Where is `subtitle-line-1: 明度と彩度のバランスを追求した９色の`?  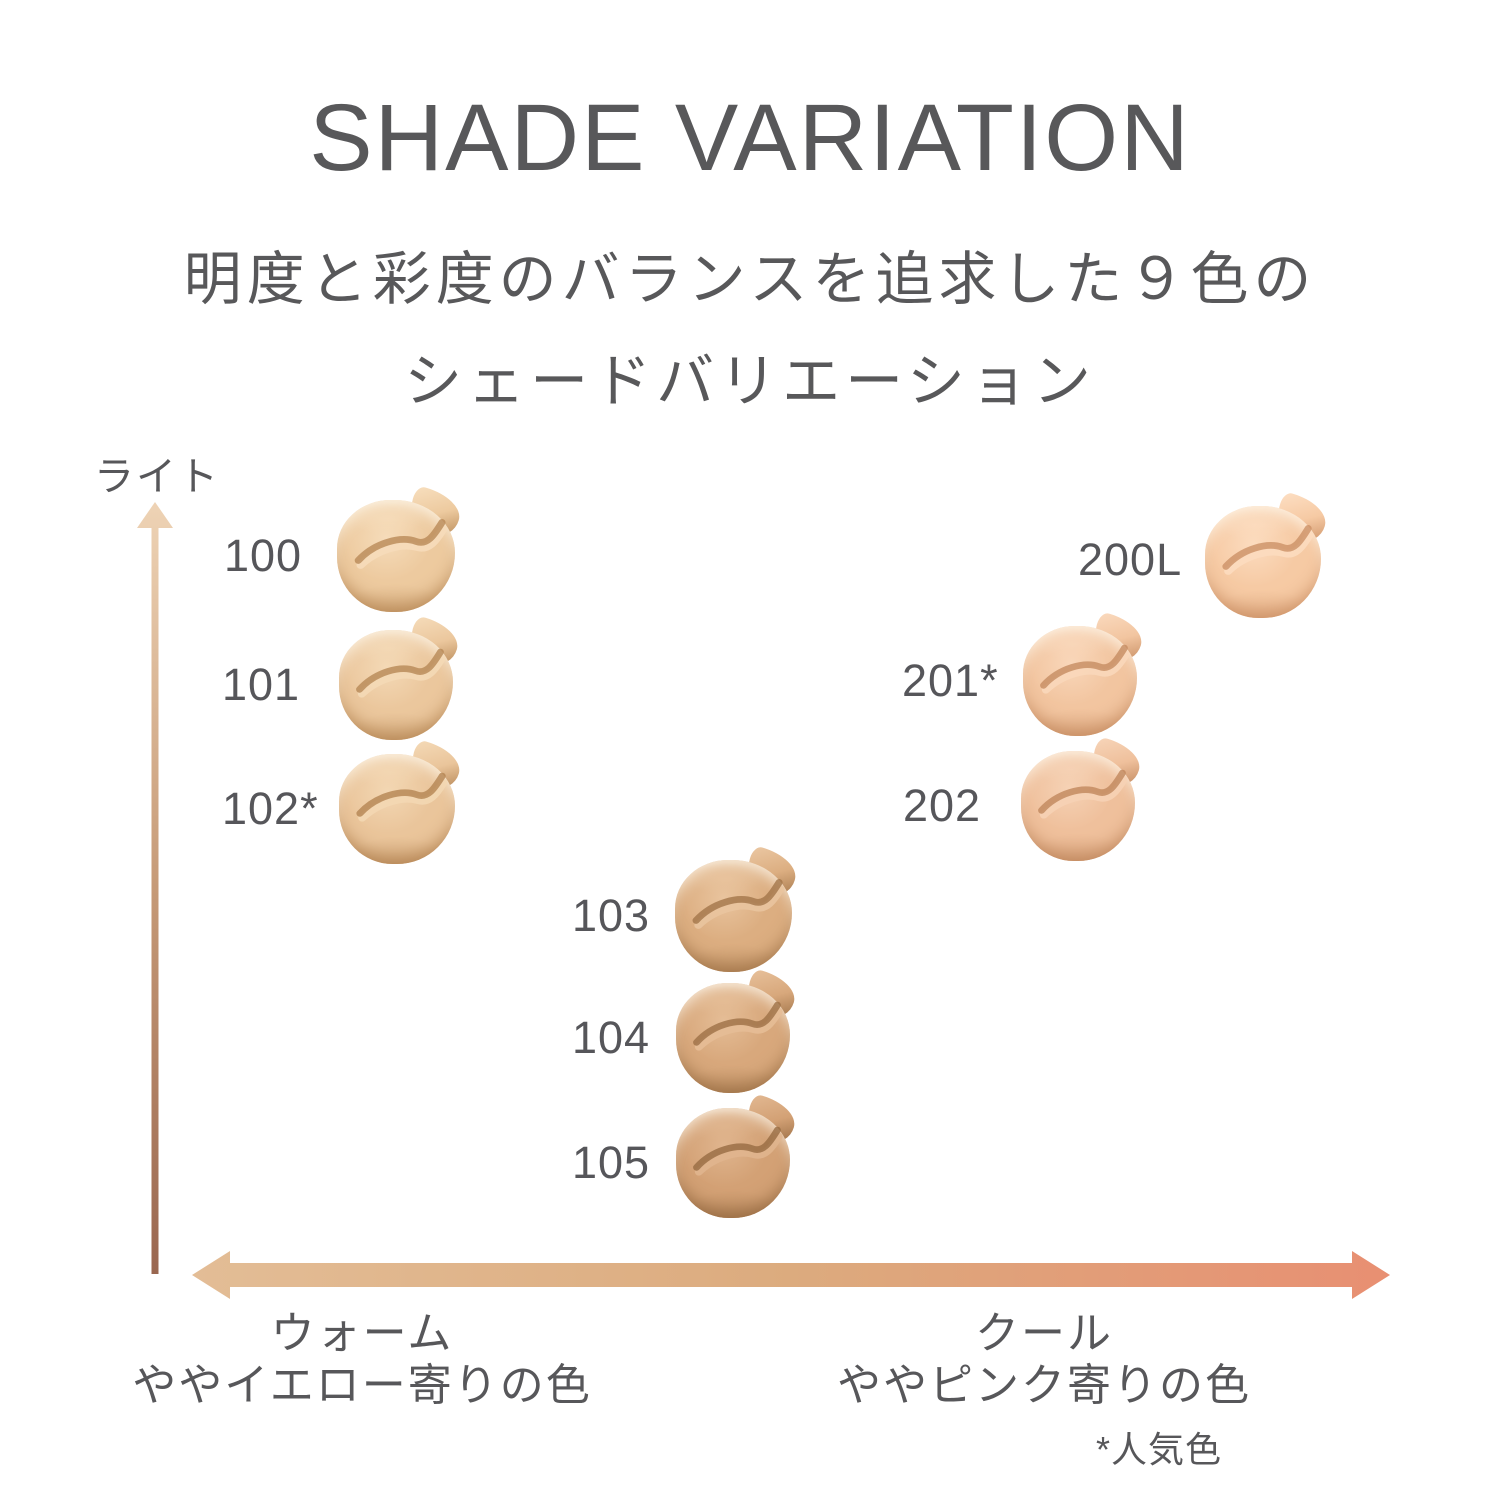
subtitle-line-1: 明度と彩度のバランスを追求した９色の is located at coordinates (750, 279).